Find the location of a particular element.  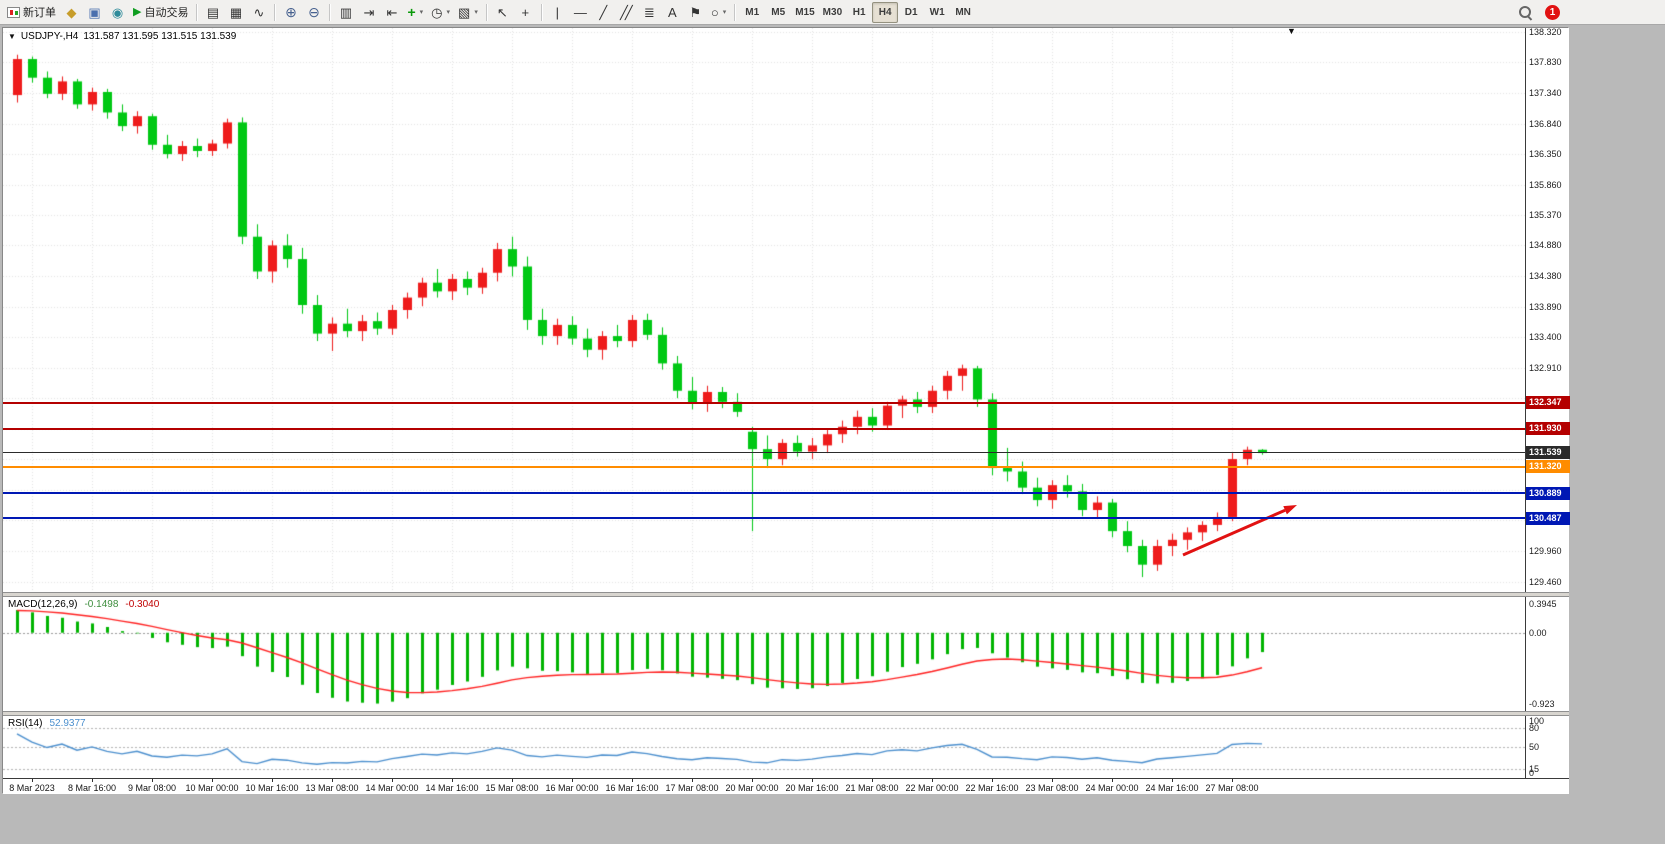

search-icon is located at coordinates (1525, 12).